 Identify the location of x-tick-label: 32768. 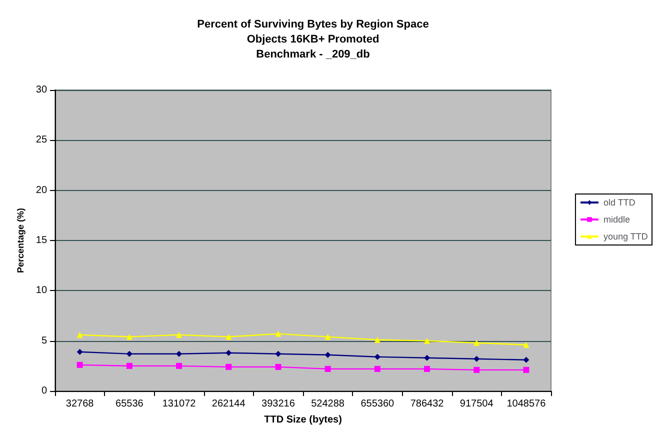
(80, 404).